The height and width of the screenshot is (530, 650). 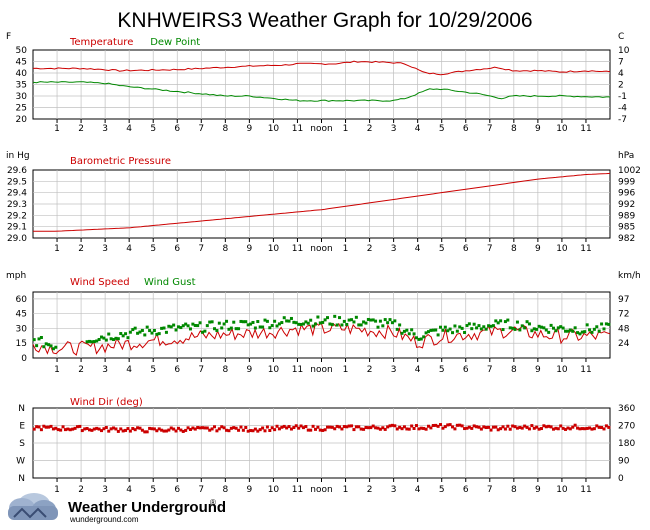 What do you see at coordinates (622, 97) in the screenshot?
I see `right-tick-label: -1` at bounding box center [622, 97].